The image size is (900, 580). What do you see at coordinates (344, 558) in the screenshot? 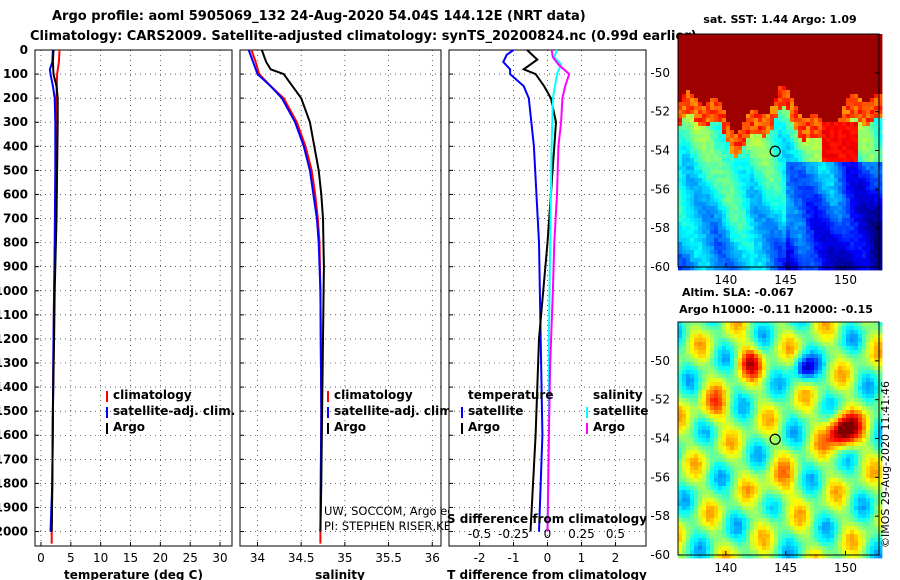
I see `x-tick-label: 35` at bounding box center [344, 558].